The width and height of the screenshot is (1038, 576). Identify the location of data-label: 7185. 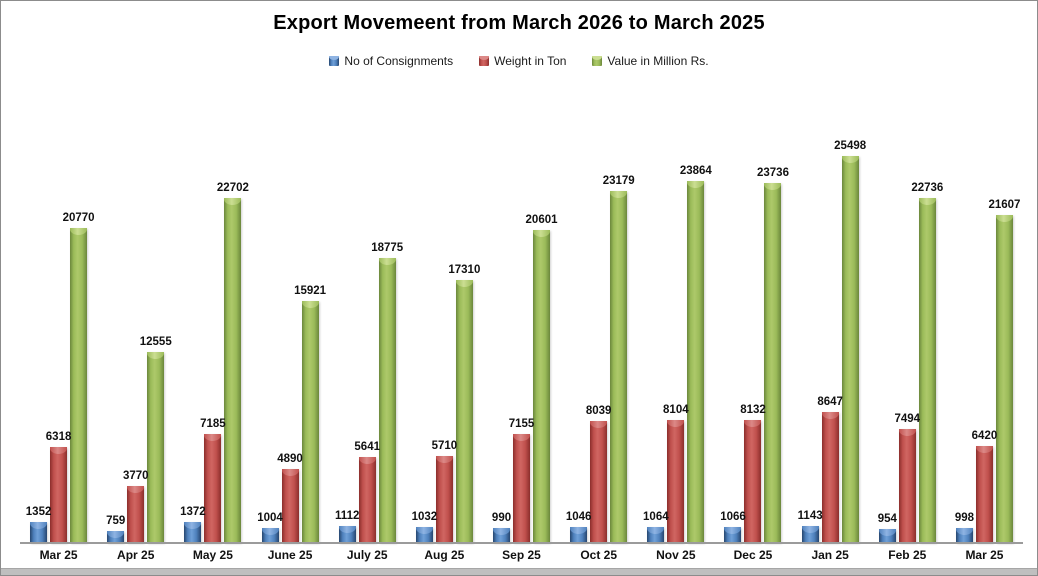
(213, 424).